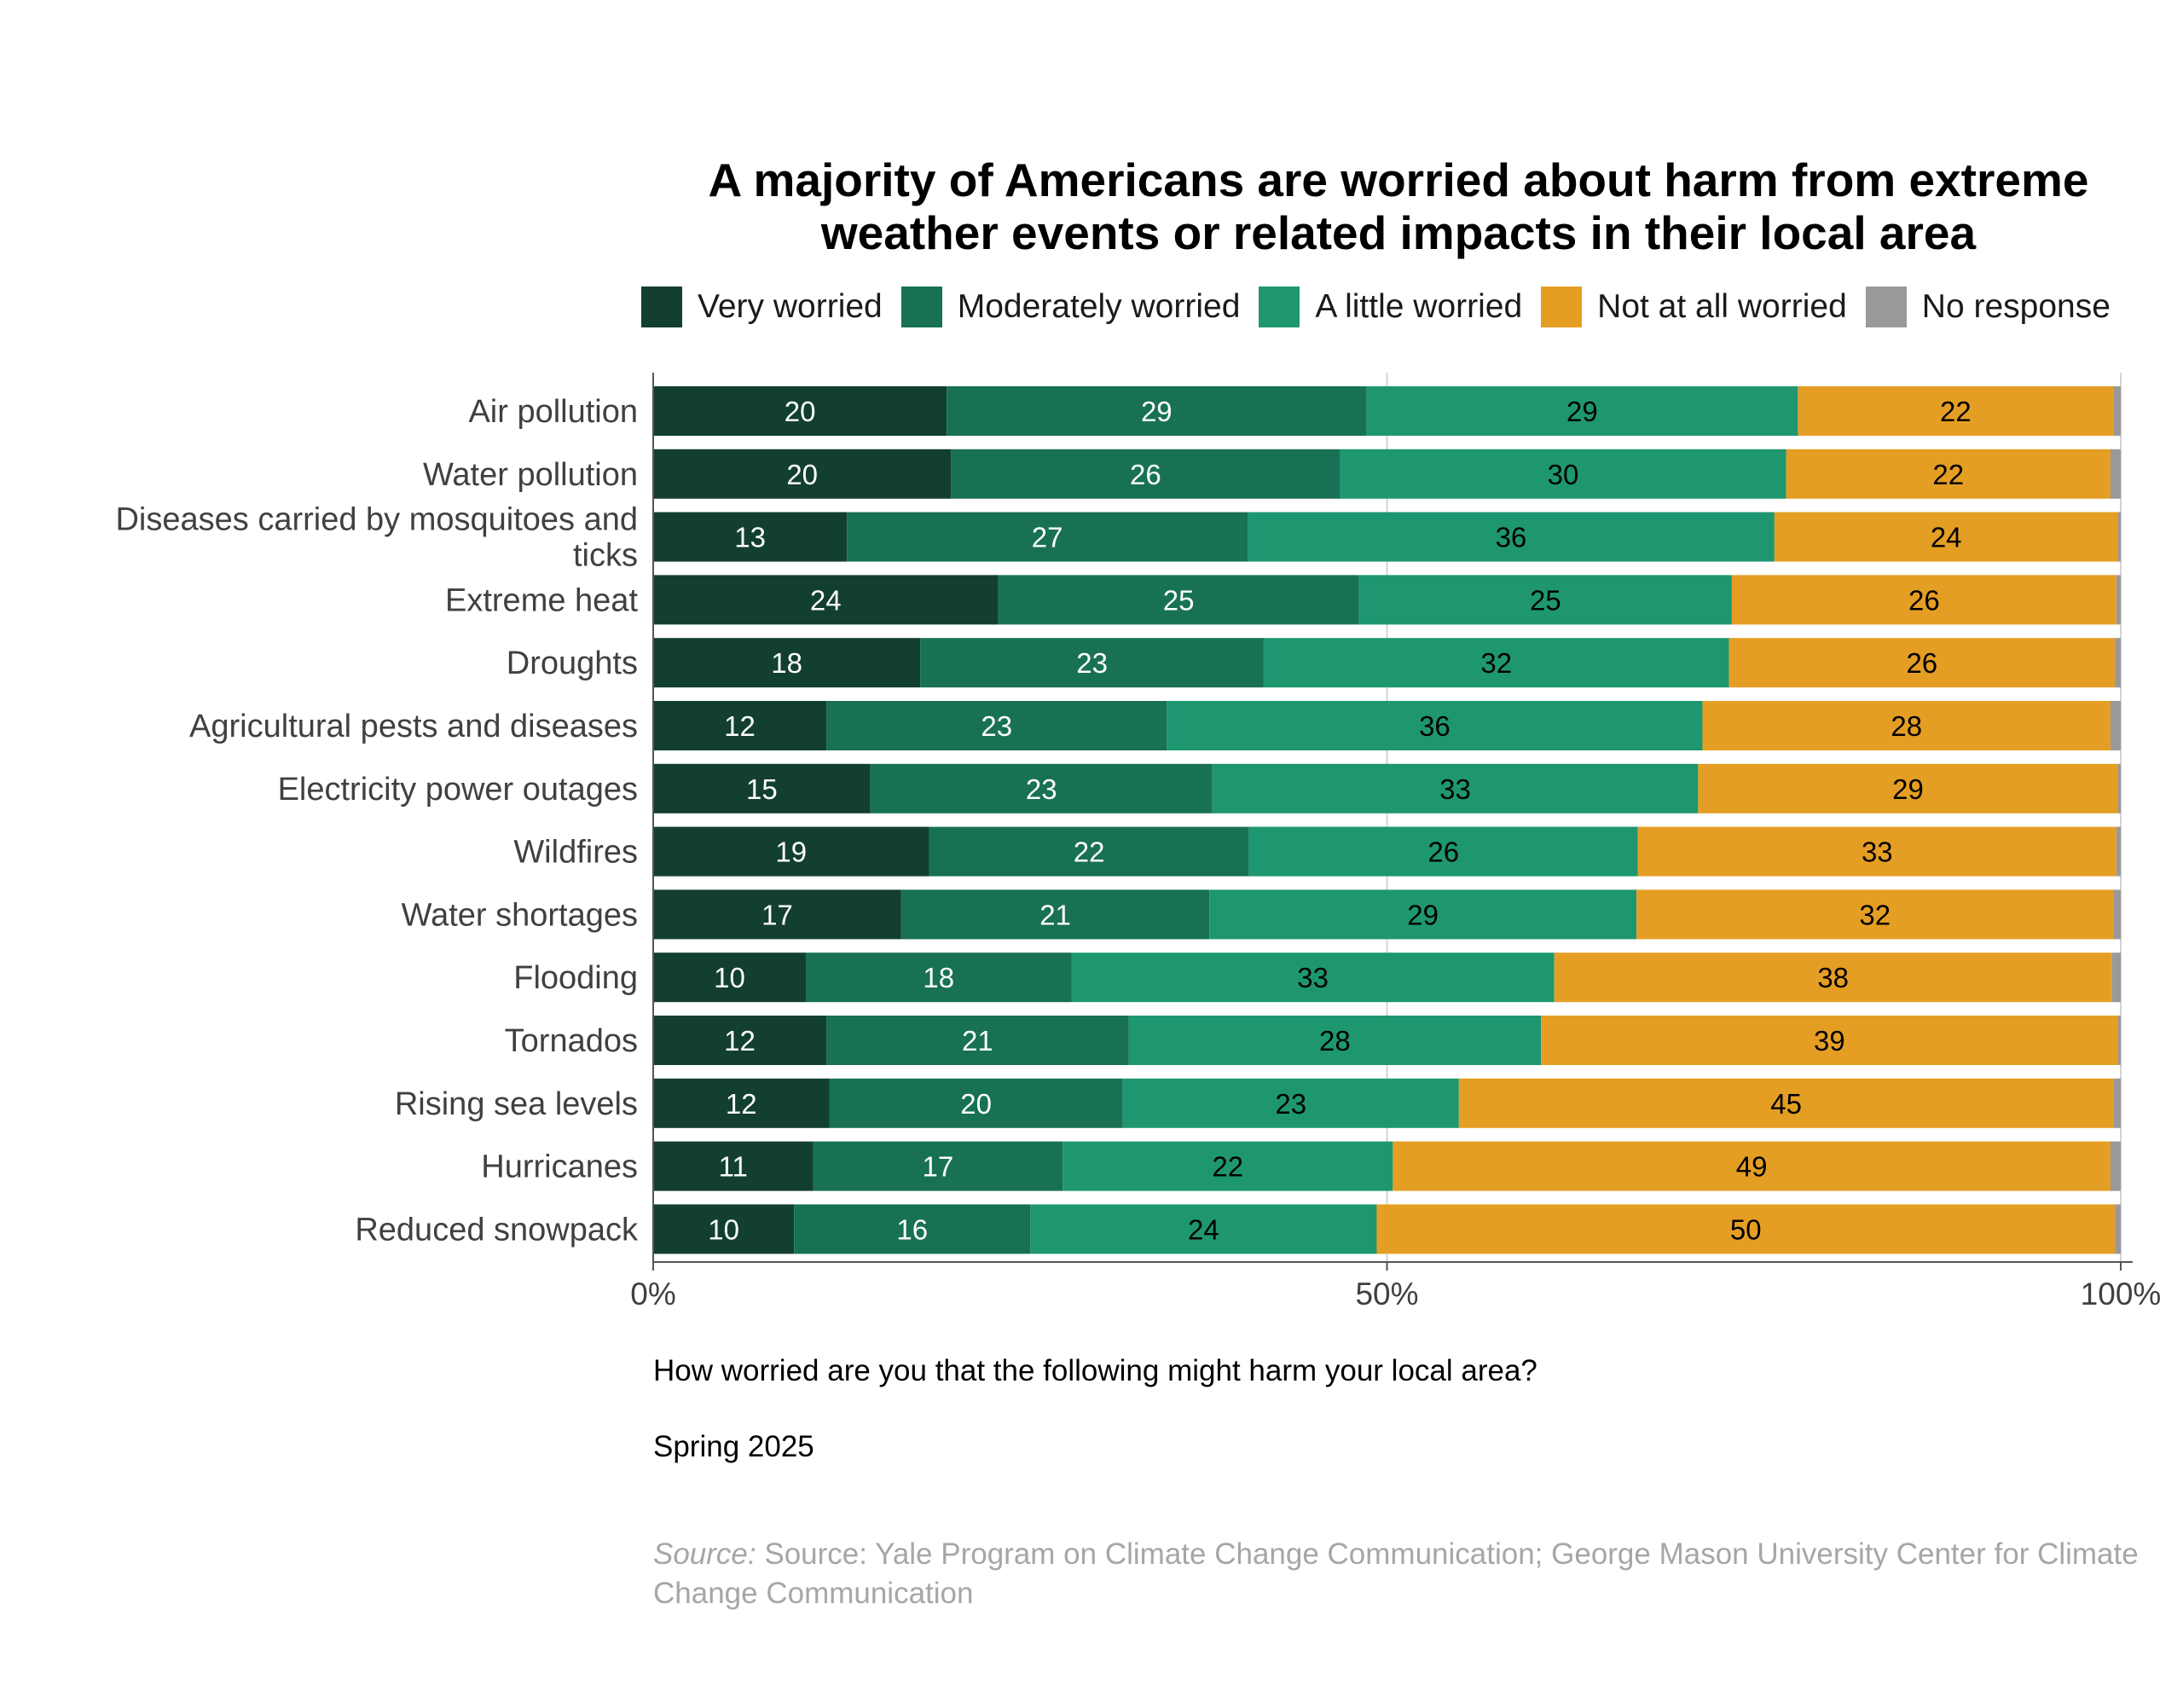 This screenshot has height=1708, width=2183. I want to click on legend-item: Moderately worried, so click(1070, 307).